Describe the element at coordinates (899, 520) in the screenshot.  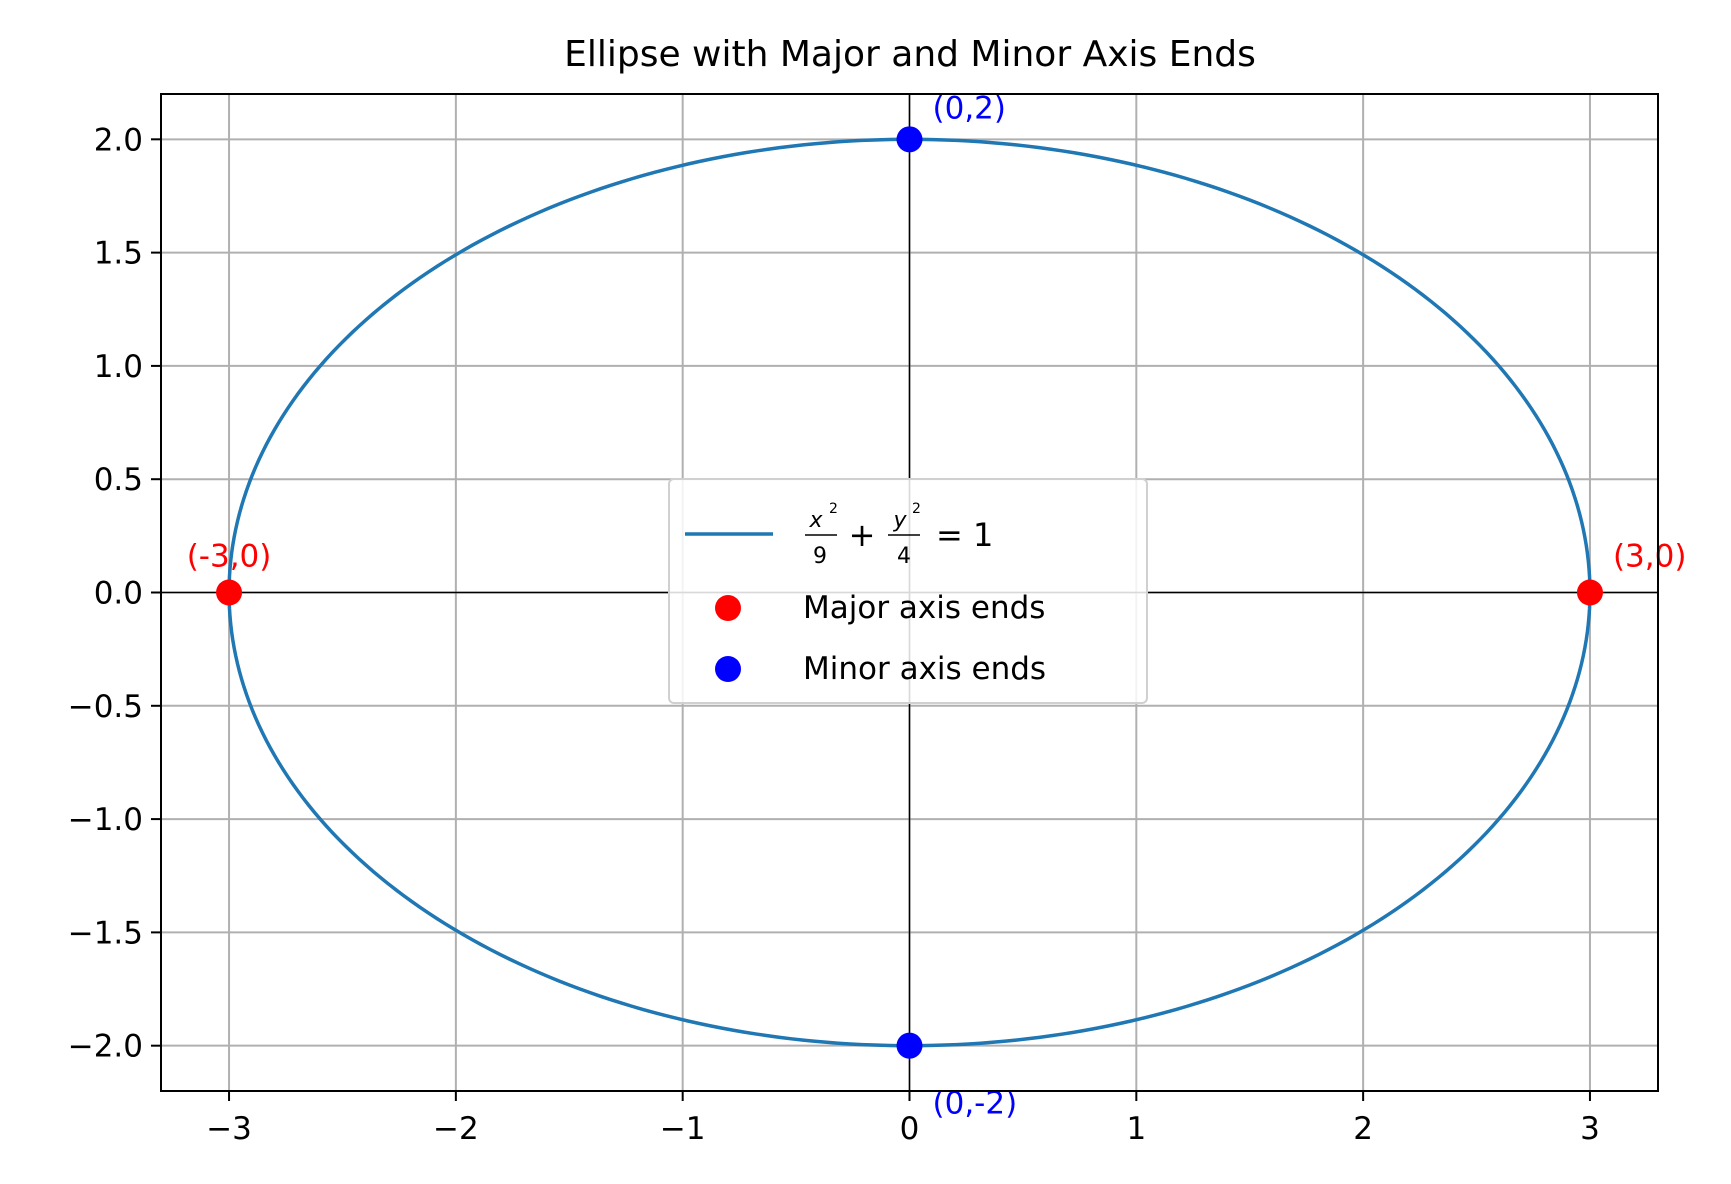
I see `equation-y-numerator: y` at that location.